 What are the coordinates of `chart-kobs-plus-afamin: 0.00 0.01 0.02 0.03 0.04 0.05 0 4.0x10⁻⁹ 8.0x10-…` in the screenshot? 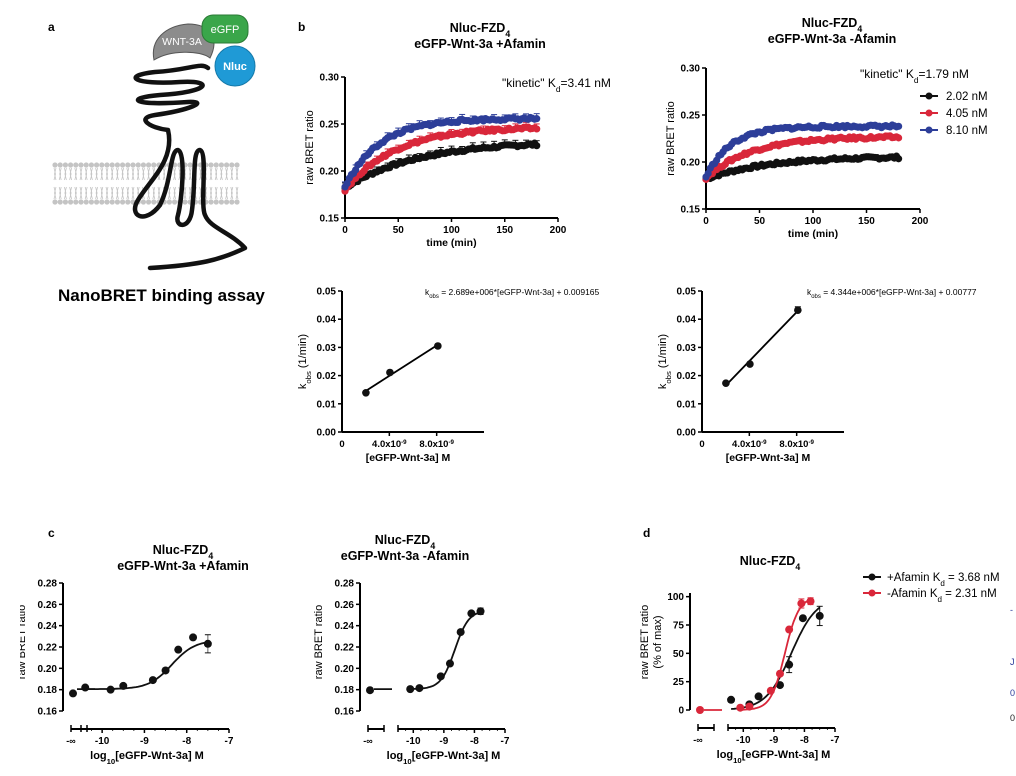 It's located at (448, 376).